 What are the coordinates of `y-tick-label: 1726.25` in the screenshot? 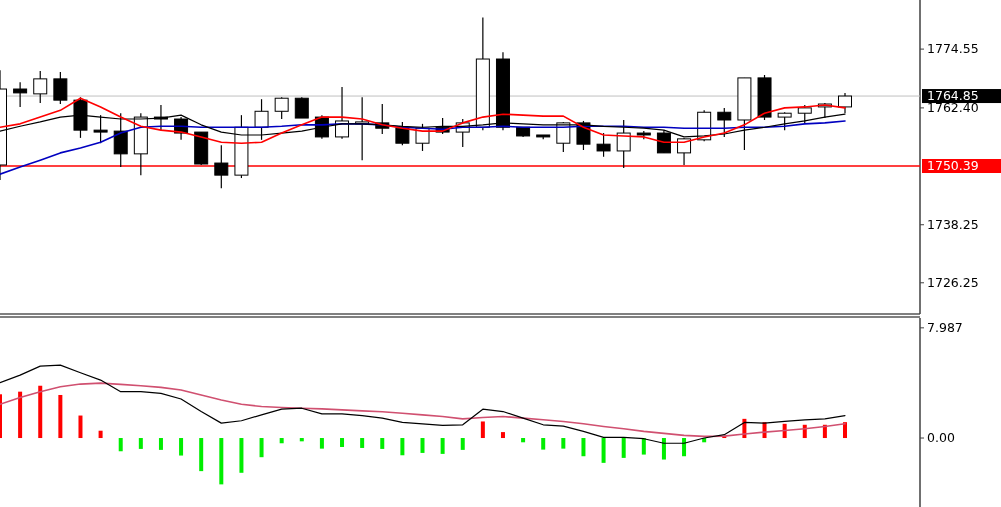 It's located at (953, 283).